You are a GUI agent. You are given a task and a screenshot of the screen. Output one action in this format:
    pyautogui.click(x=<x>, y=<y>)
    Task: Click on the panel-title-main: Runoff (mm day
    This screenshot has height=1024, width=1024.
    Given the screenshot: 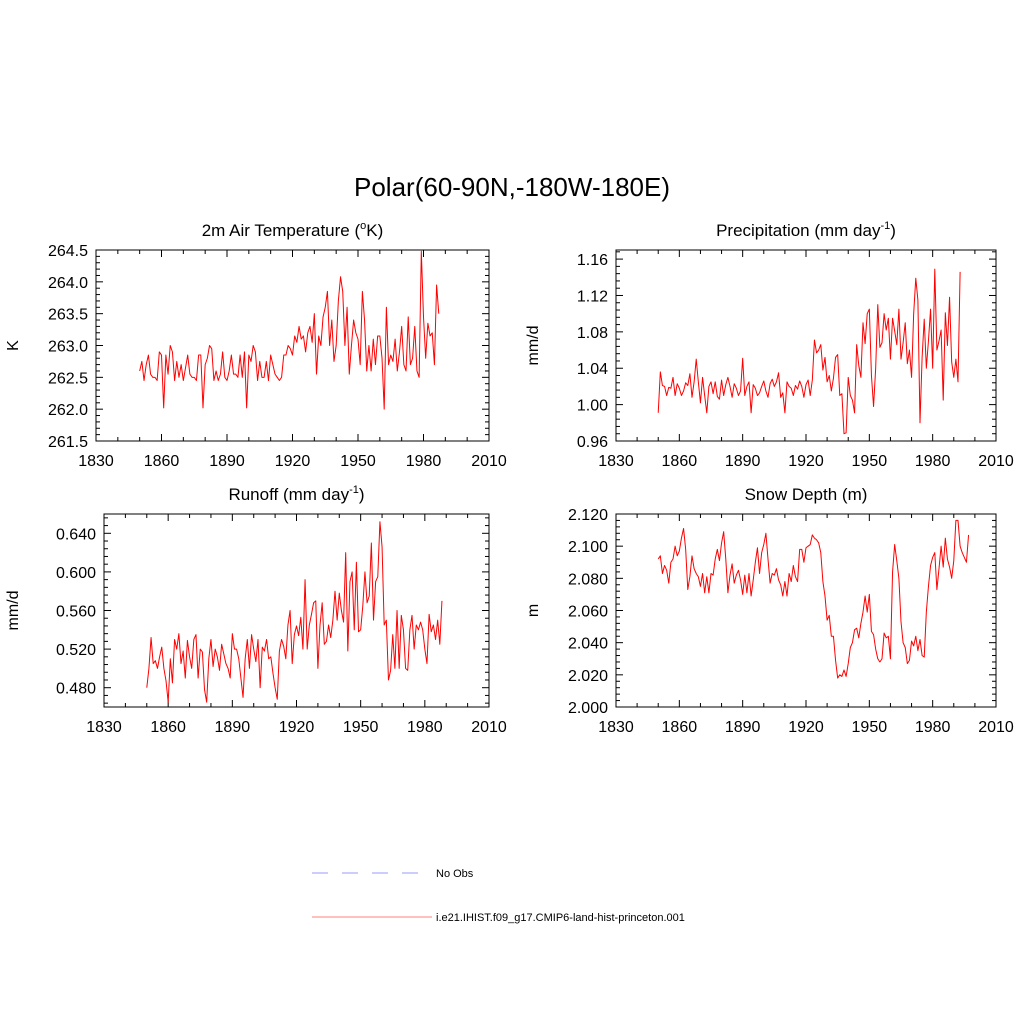 What is the action you would take?
    pyautogui.click(x=288, y=494)
    